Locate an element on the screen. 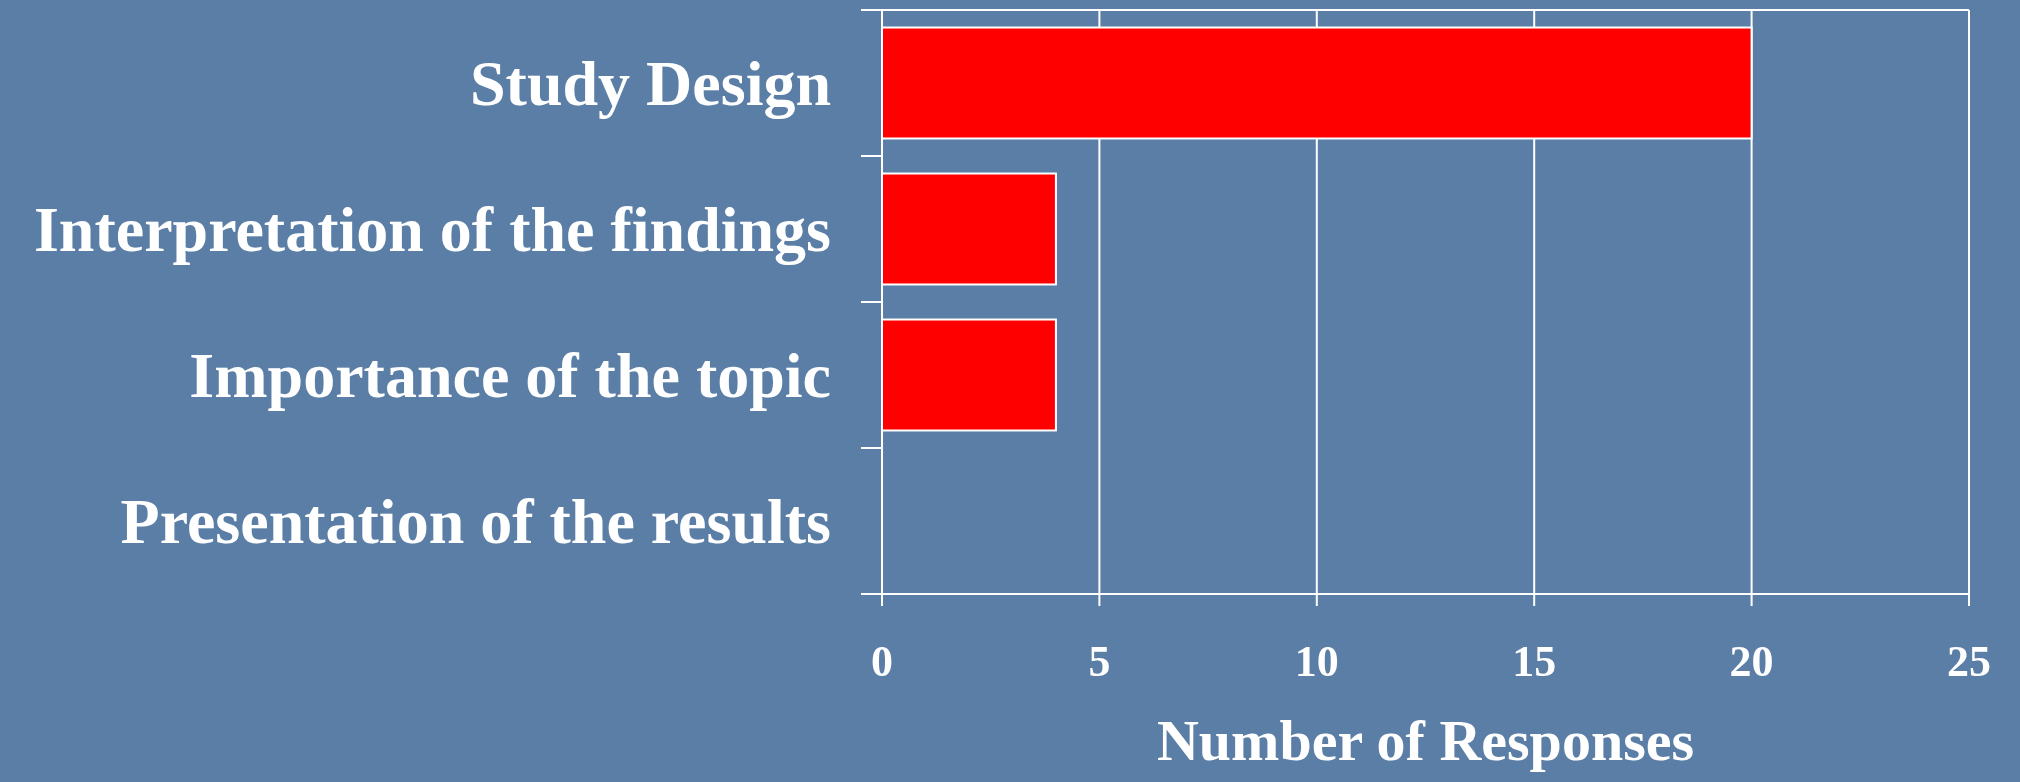 The height and width of the screenshot is (782, 2020). x-tick-label: 0 is located at coordinates (882, 661).